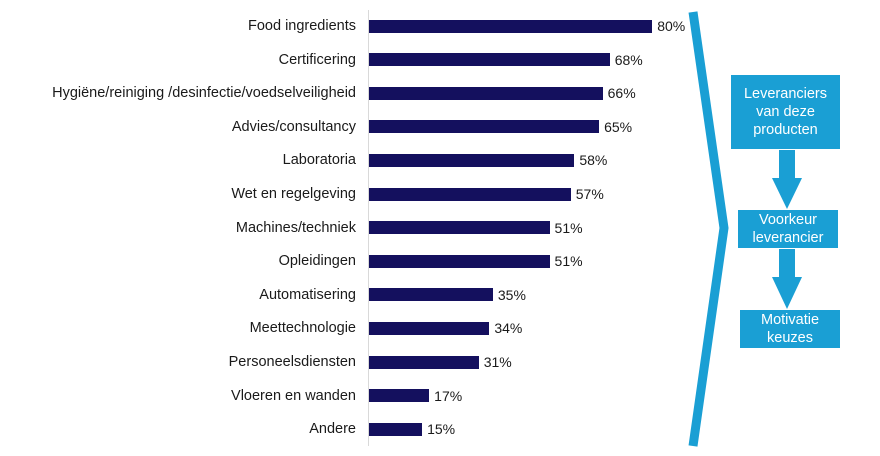 The width and height of the screenshot is (880, 456). I want to click on flow-step-suppliers: Leveranciers van deze producten, so click(785, 112).